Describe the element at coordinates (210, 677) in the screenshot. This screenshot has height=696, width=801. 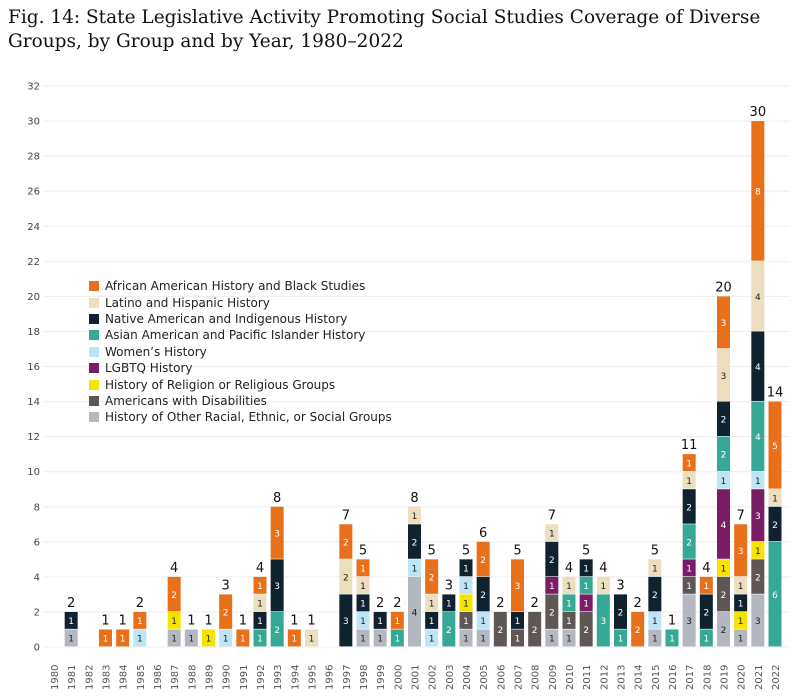
I see `x-tick-label: 1989` at that location.